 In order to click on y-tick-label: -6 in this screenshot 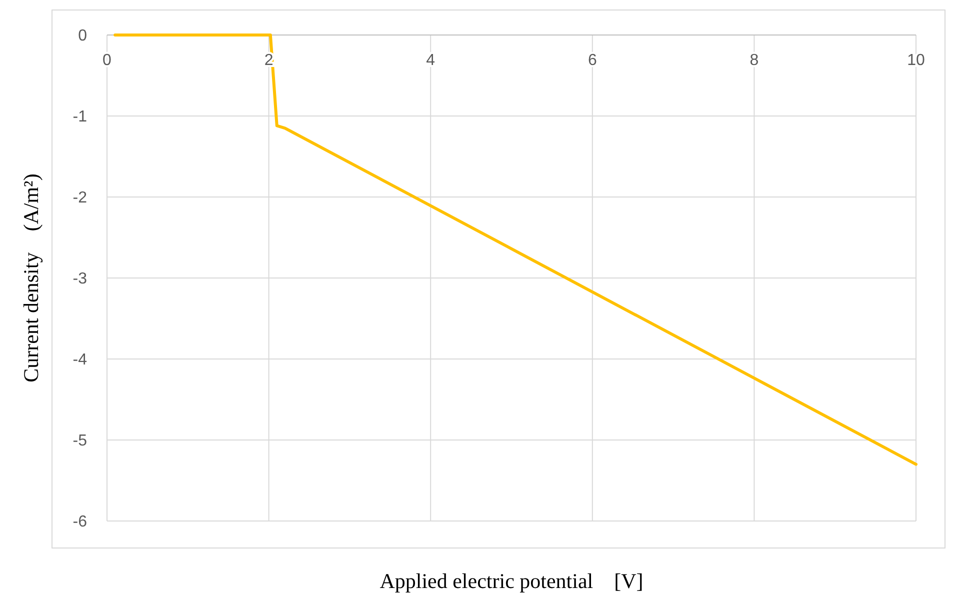, I will do `click(80, 522)`.